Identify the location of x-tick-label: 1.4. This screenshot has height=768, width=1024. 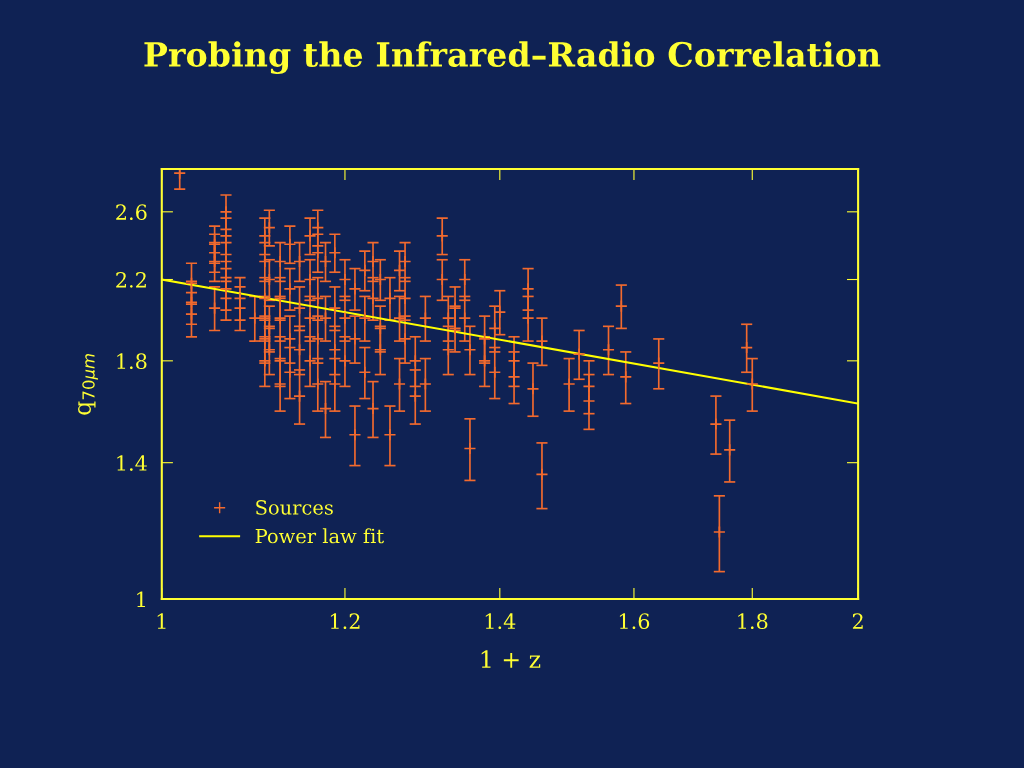
(500, 621).